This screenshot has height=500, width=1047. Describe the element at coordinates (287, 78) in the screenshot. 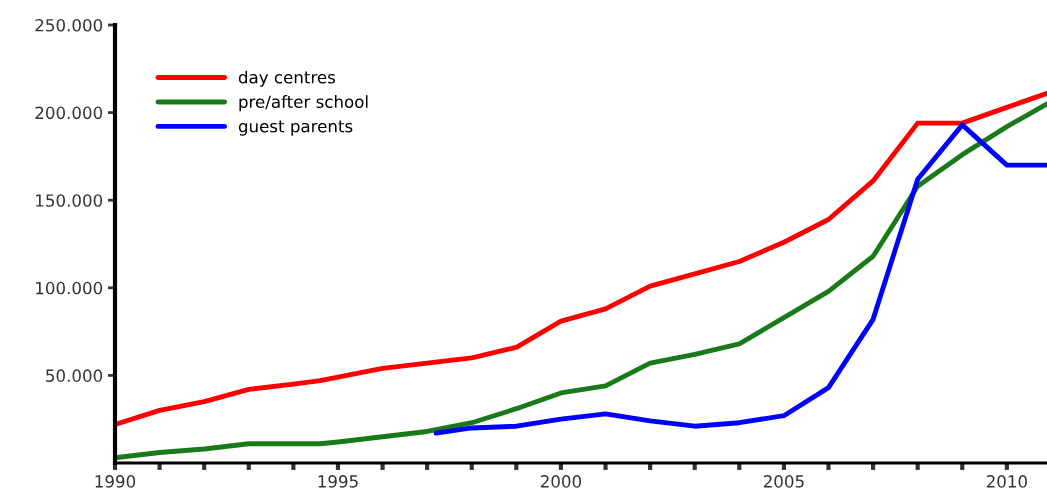

I see `legend-label: day centres` at that location.